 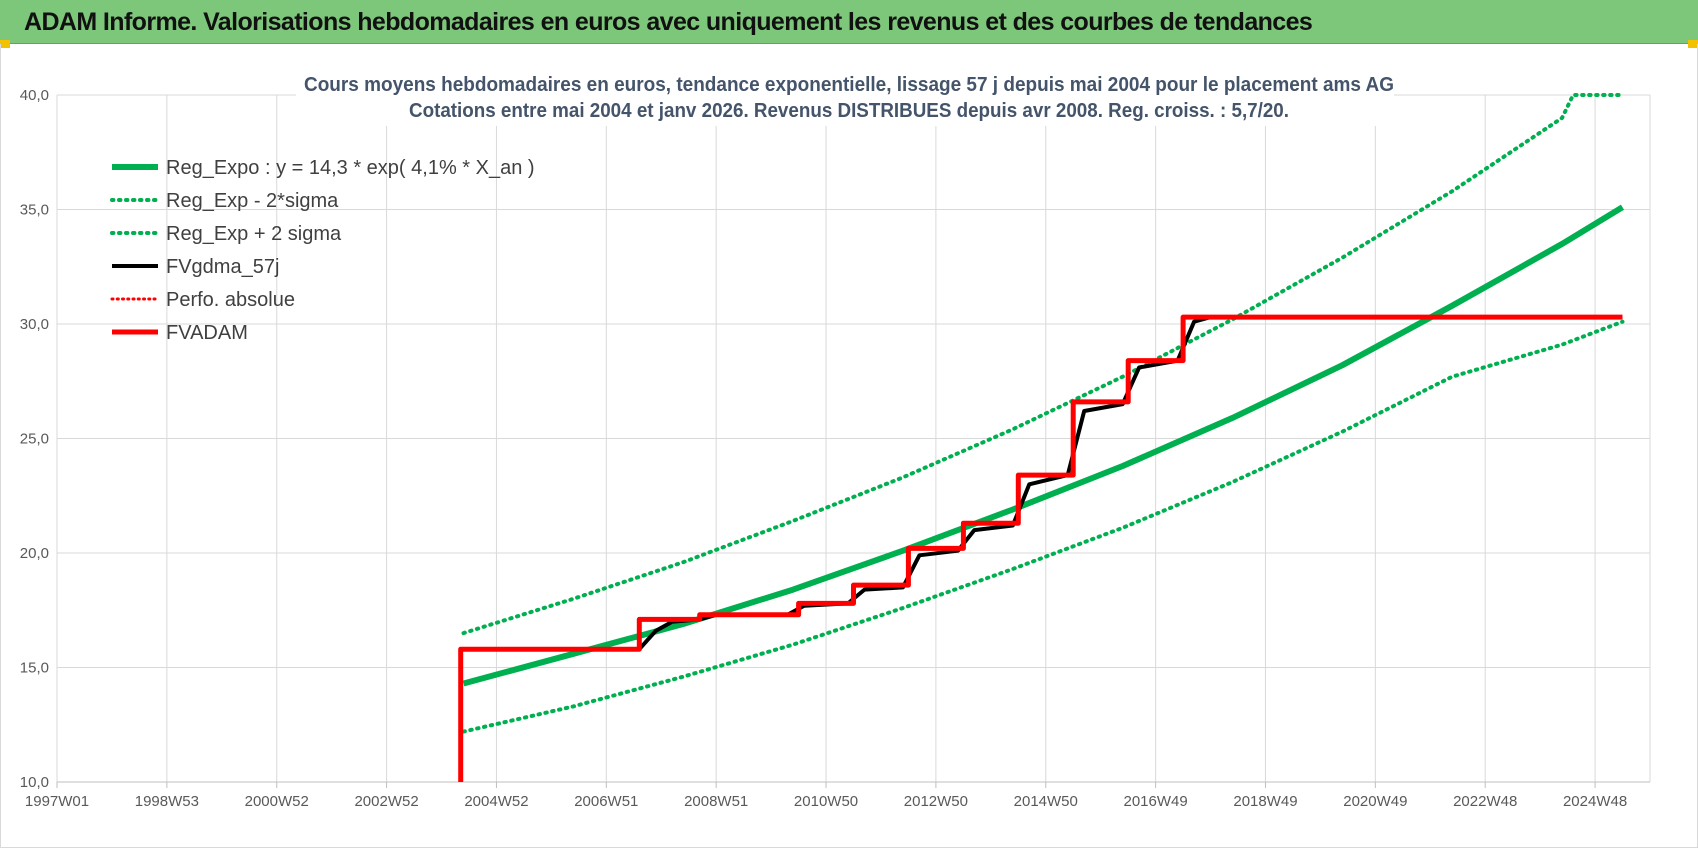 What do you see at coordinates (34, 95) in the screenshot?
I see `y-tick-label: 40,0` at bounding box center [34, 95].